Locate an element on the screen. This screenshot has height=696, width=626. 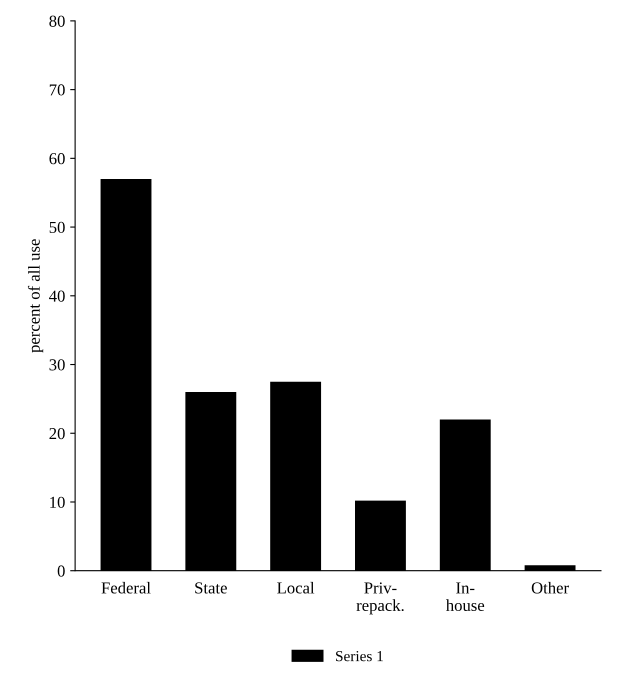
x-tick-label: Priv- repack. is located at coordinates (380, 598).